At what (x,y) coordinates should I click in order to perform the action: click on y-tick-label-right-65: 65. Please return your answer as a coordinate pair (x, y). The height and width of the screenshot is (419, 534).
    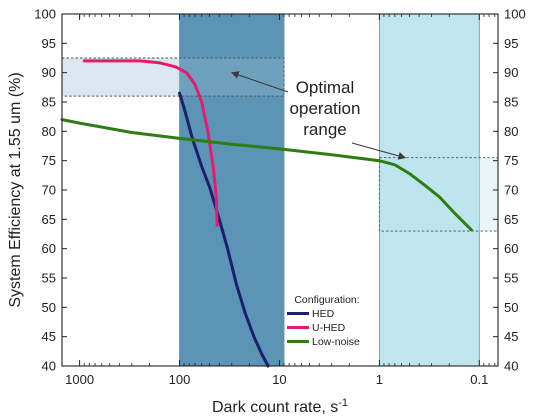
    Looking at the image, I should click on (511, 219).